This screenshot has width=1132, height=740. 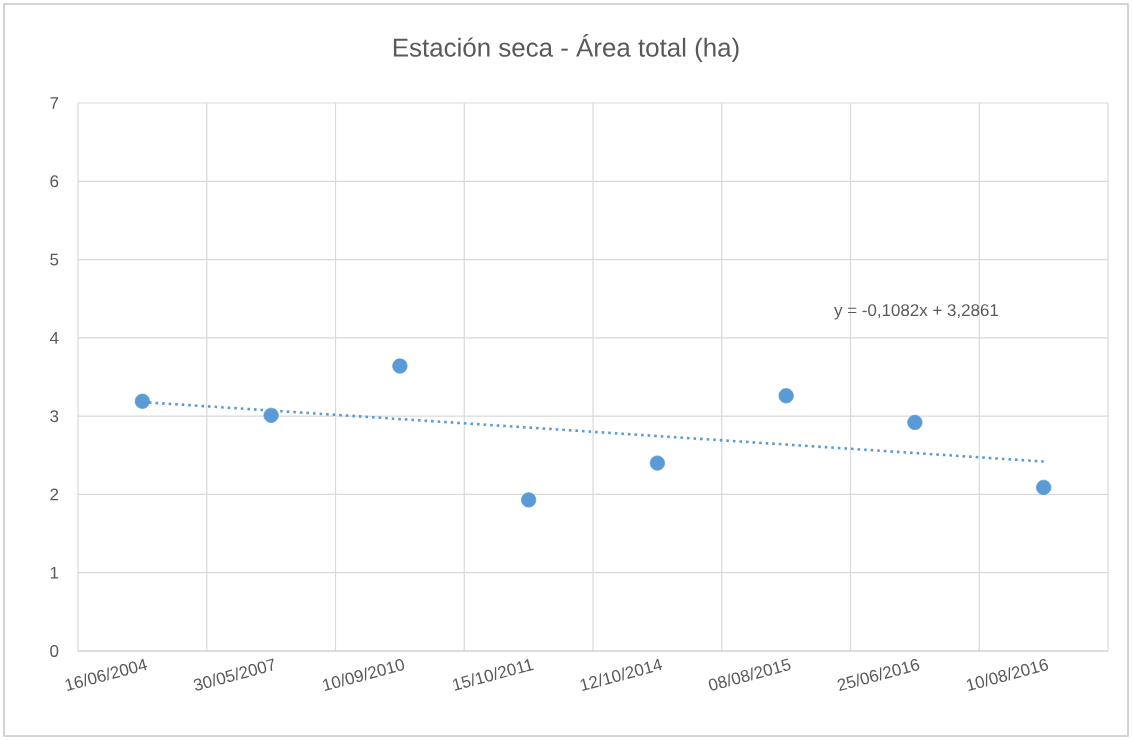 I want to click on y-tick-label: 6, so click(x=54, y=181).